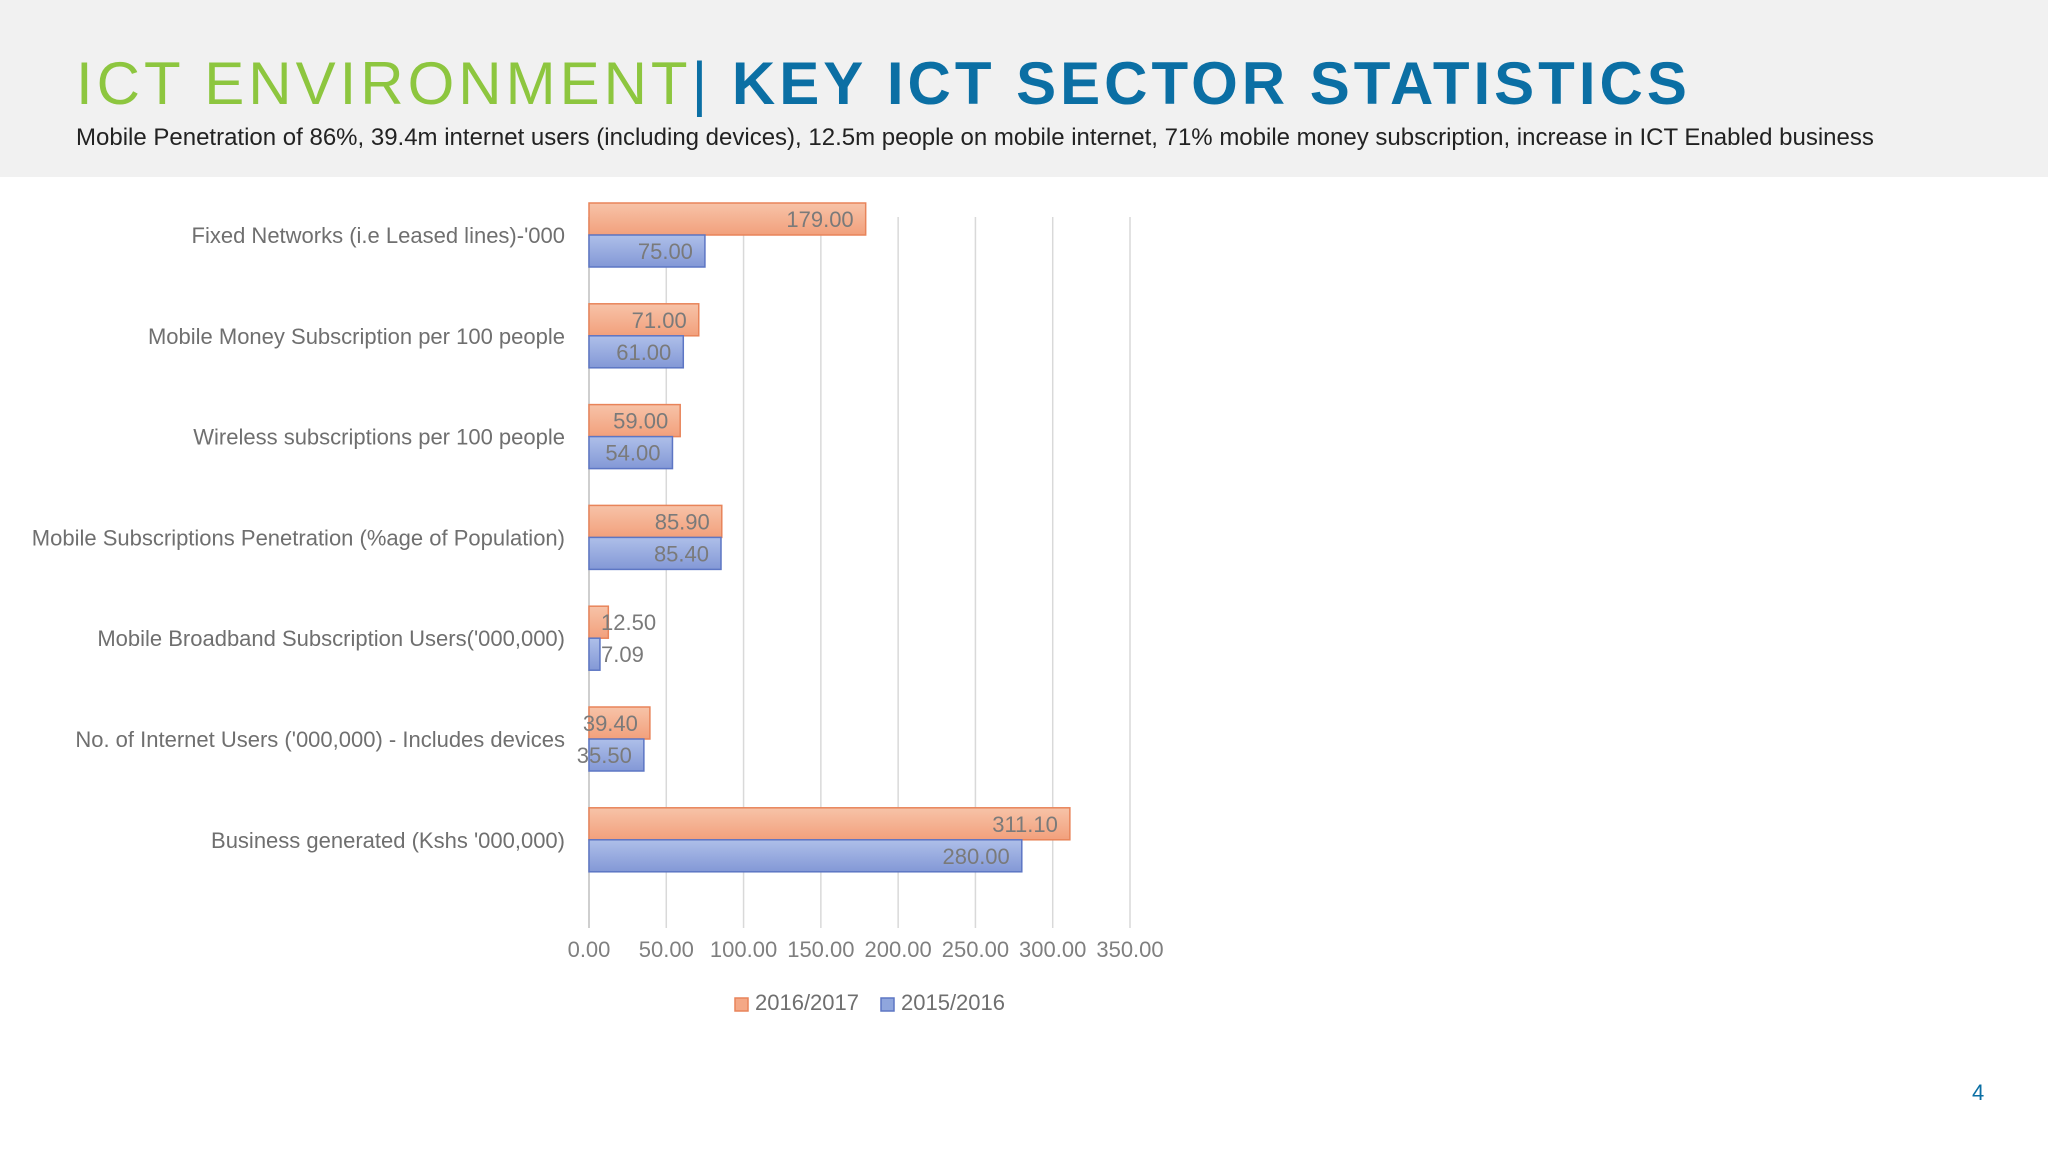 The image size is (2048, 1152). Describe the element at coordinates (1052, 949) in the screenshot. I see `x-tick-label: 300.00` at that location.